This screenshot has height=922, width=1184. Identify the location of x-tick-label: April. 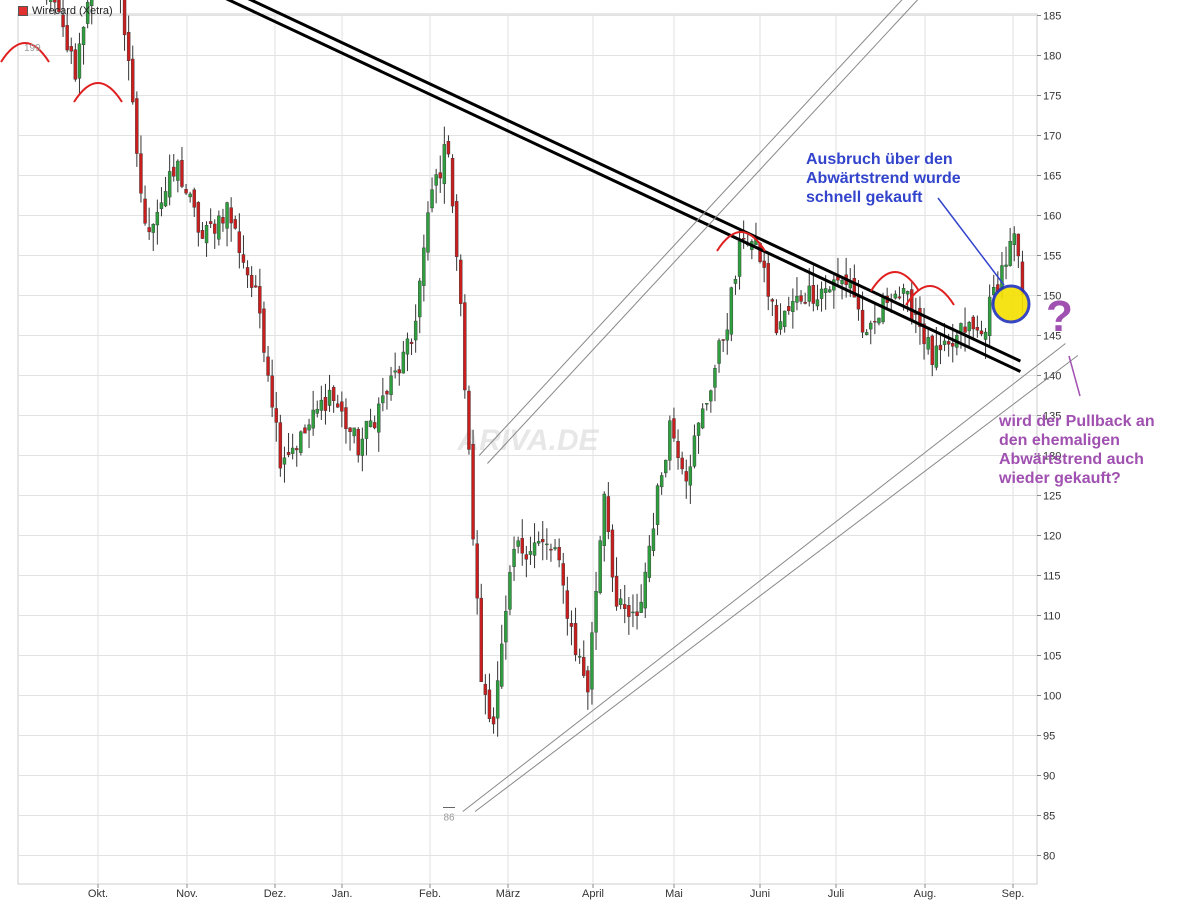
(593, 894).